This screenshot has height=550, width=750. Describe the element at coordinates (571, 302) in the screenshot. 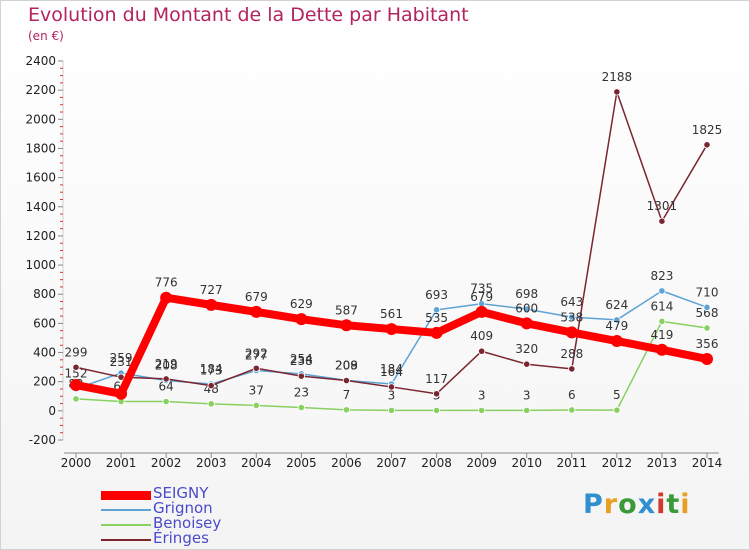

I see `data-label-grignon: 643` at that location.